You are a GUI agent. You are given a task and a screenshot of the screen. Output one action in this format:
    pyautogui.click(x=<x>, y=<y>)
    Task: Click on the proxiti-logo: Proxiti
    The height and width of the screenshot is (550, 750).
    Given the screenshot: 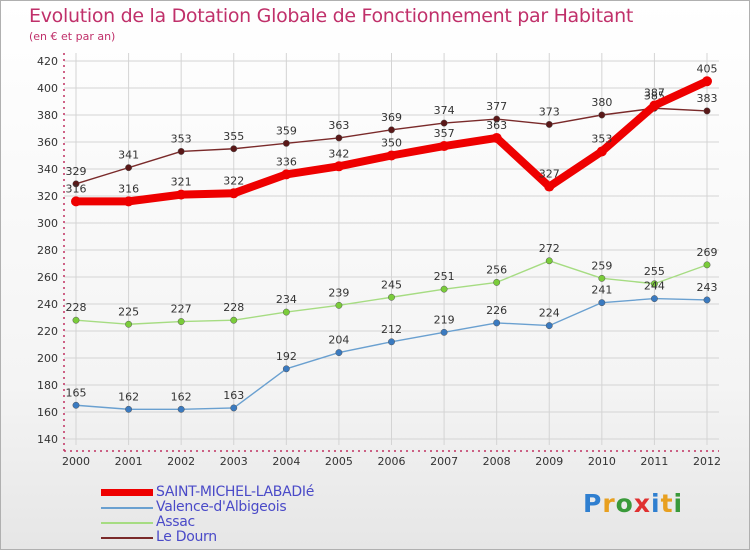 What is the action you would take?
    pyautogui.click(x=633, y=503)
    